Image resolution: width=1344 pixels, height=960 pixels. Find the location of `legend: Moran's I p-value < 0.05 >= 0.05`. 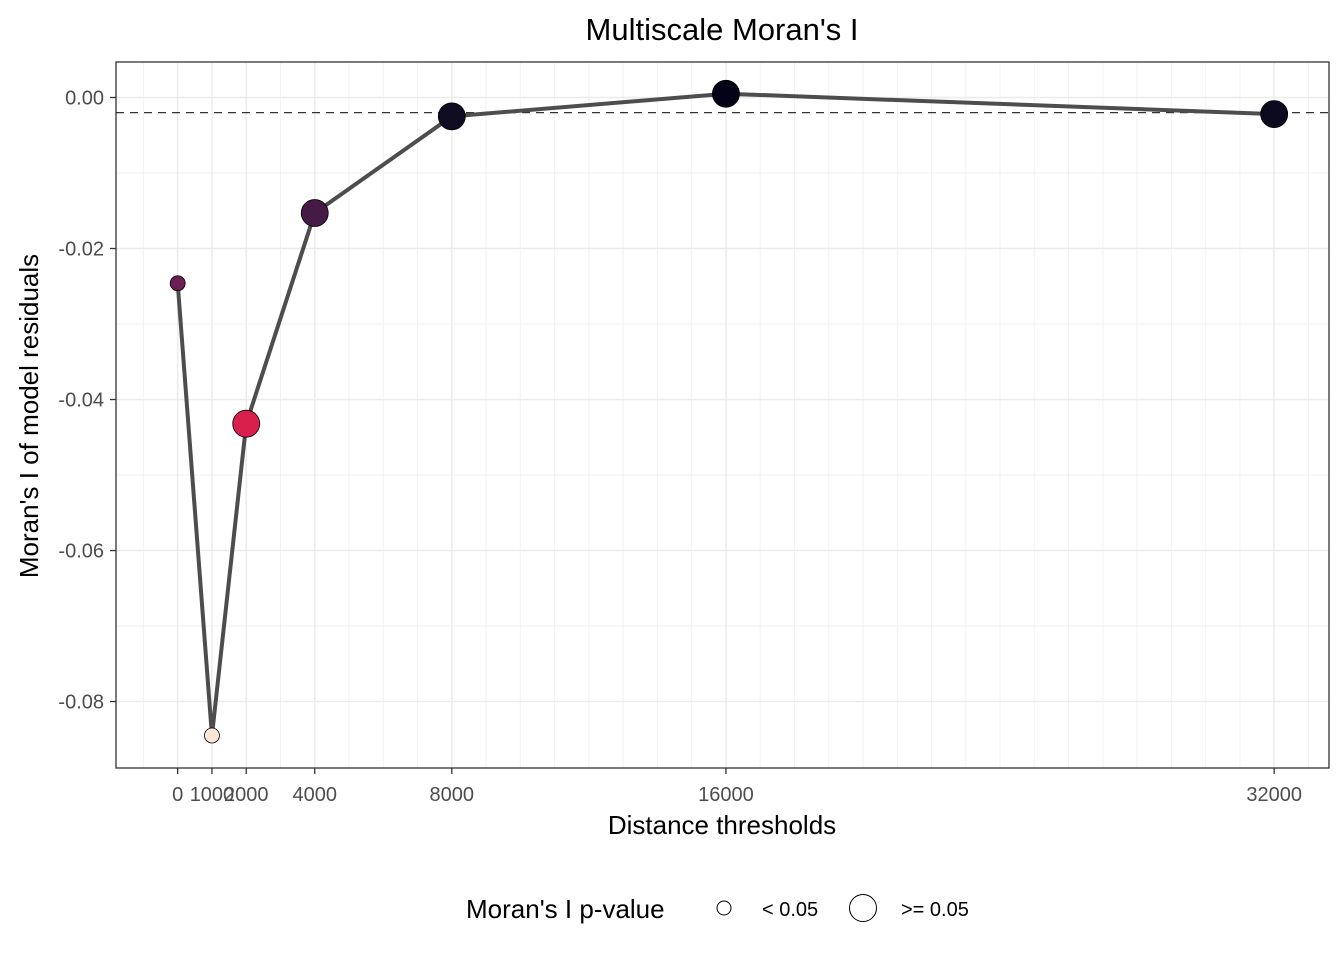

legend: Moran's I p-value < 0.05 >= 0.05 is located at coordinates (717, 909).